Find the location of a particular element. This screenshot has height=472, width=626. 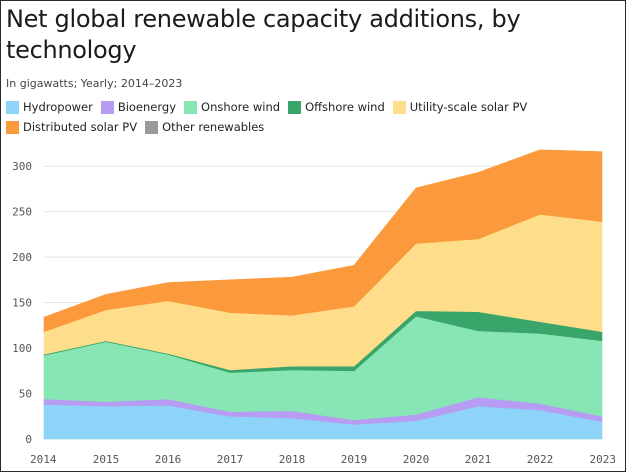

chart-subtitle: In gigawatts; Yearly; 2014–2023 is located at coordinates (94, 83).